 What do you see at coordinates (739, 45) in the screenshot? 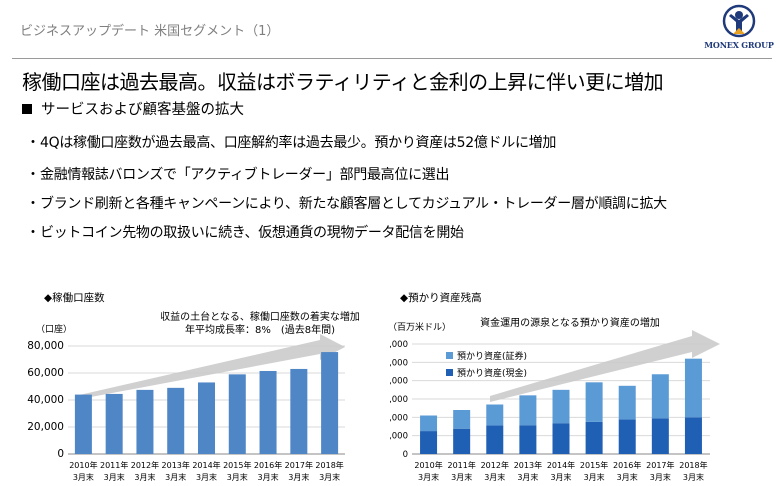
I see `logo-wordmark: MONEX GROUP` at bounding box center [739, 45].